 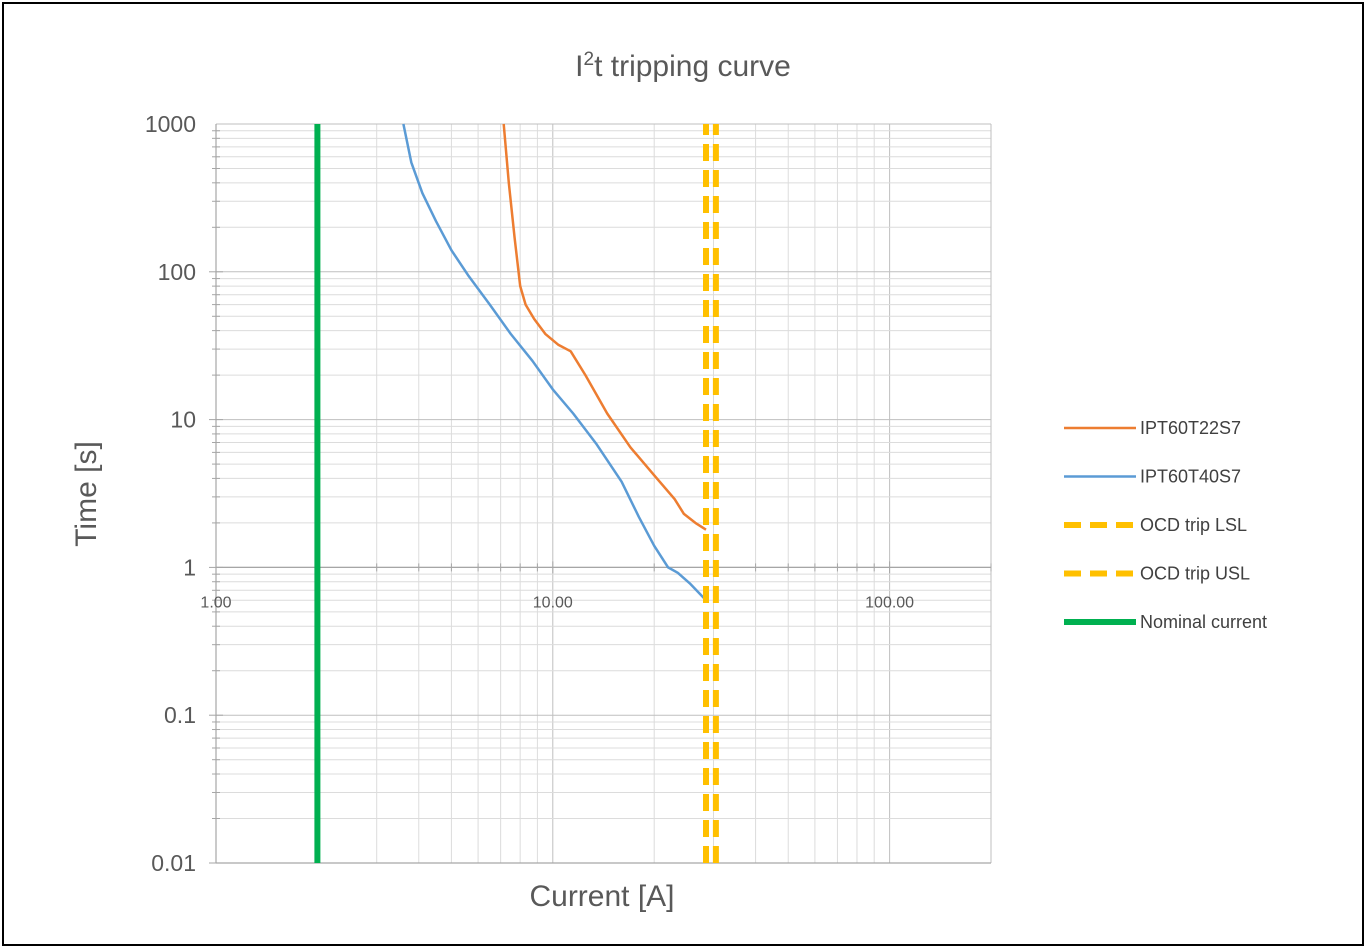 I want to click on x-tick-label: 1.00, so click(x=215, y=602).